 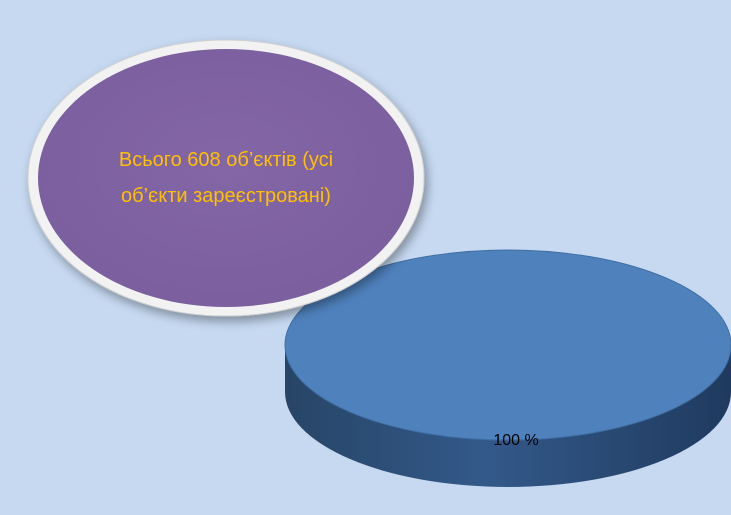 What do you see at coordinates (515, 440) in the screenshot?
I see `data-label-0: 100 %` at bounding box center [515, 440].